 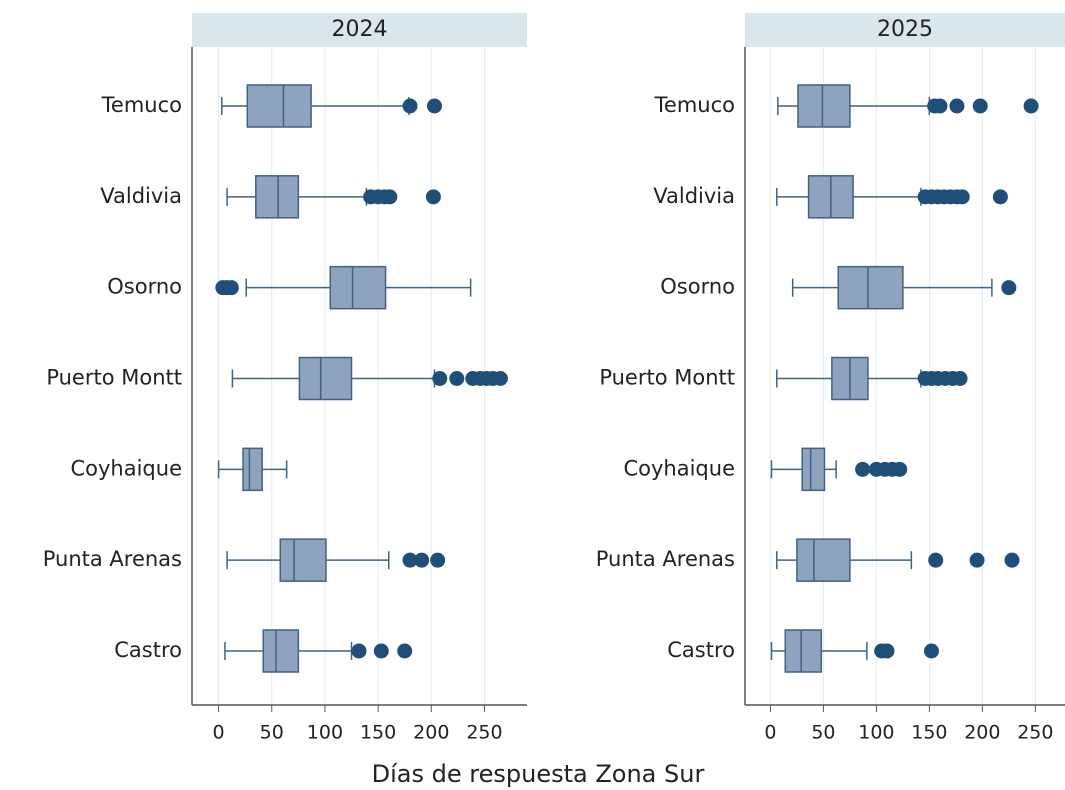 I want to click on facet-title: 2025, so click(x=905, y=29).